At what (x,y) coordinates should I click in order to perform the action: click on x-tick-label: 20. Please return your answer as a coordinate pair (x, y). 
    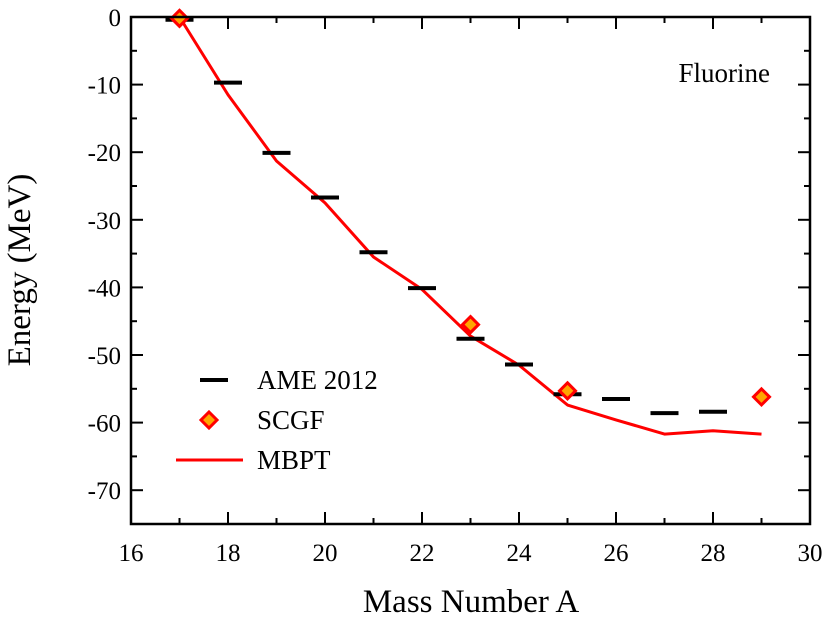
    Looking at the image, I should click on (325, 553).